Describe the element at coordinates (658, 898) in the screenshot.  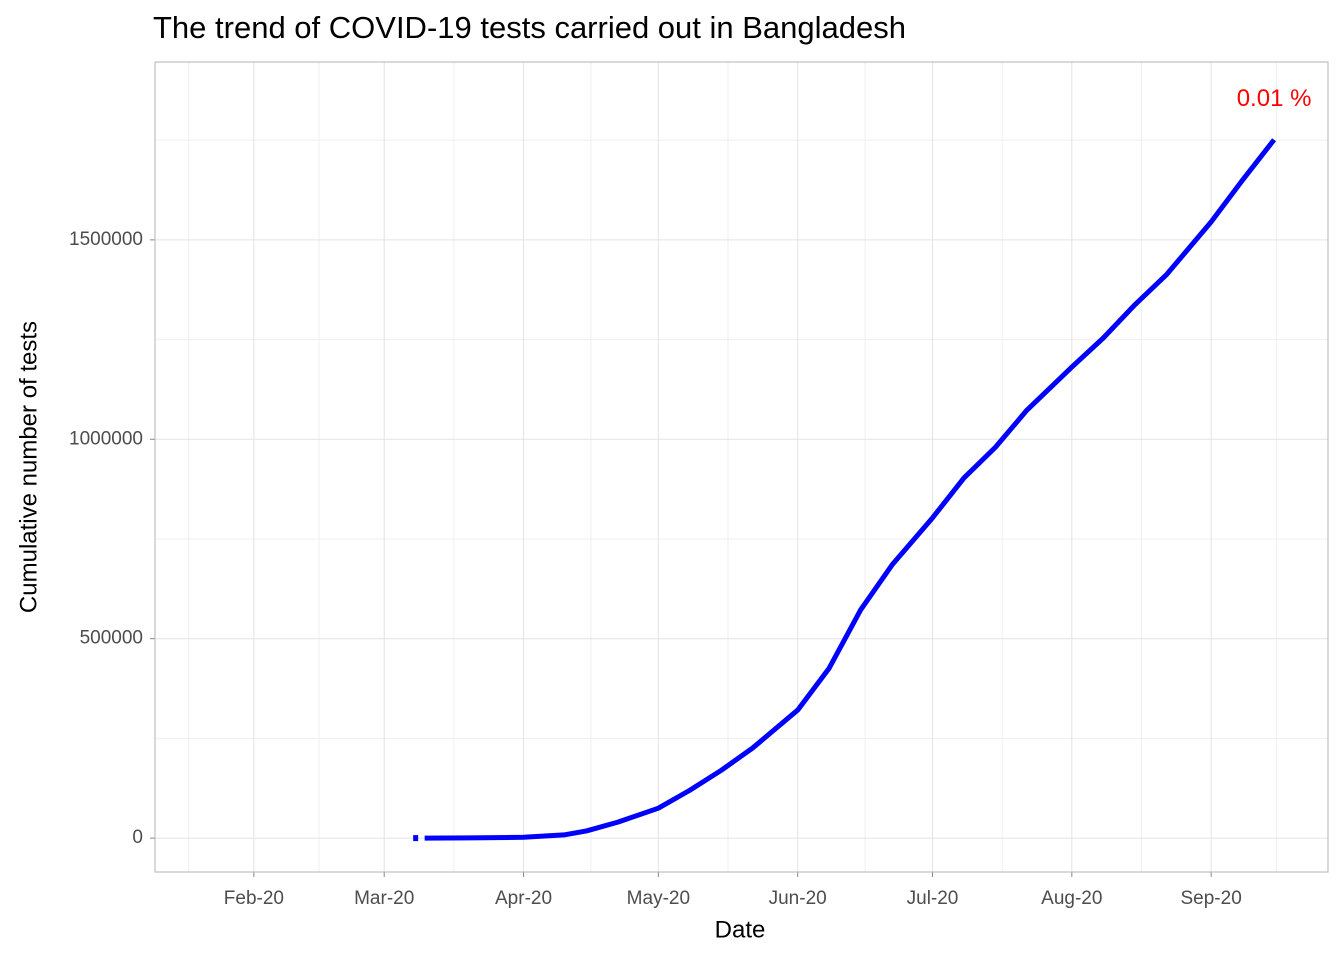
I see `x-tick-label: May-20` at that location.